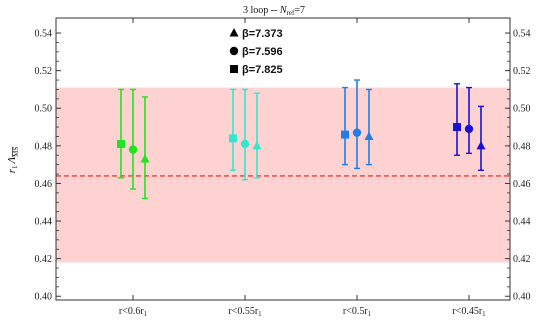 The height and width of the screenshot is (320, 536). What do you see at coordinates (262, 52) in the screenshot?
I see `legend-label: β=7.596` at bounding box center [262, 52].